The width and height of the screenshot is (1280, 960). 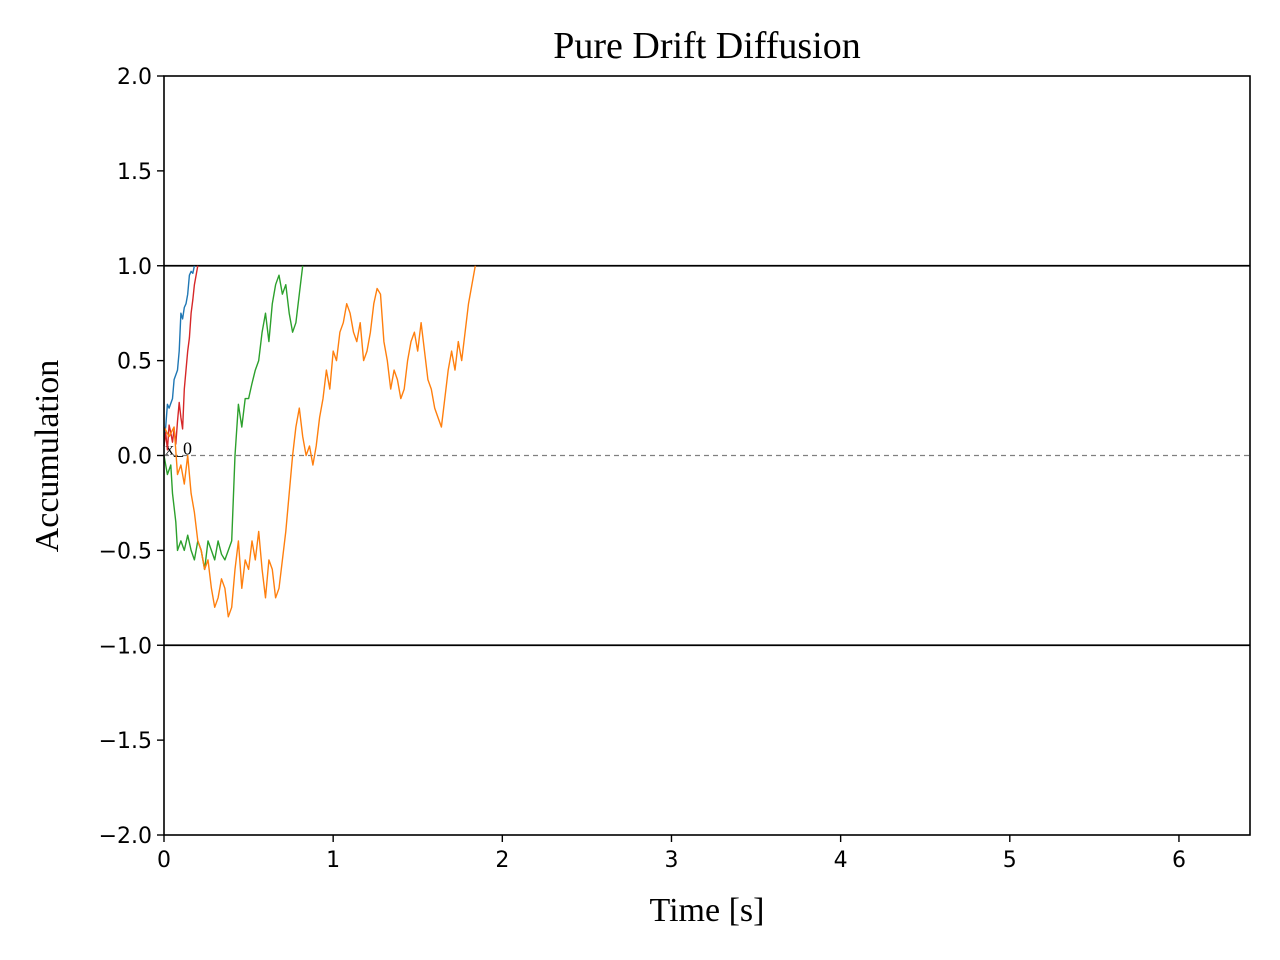 I want to click on x-tick-label: 0, so click(x=164, y=860).